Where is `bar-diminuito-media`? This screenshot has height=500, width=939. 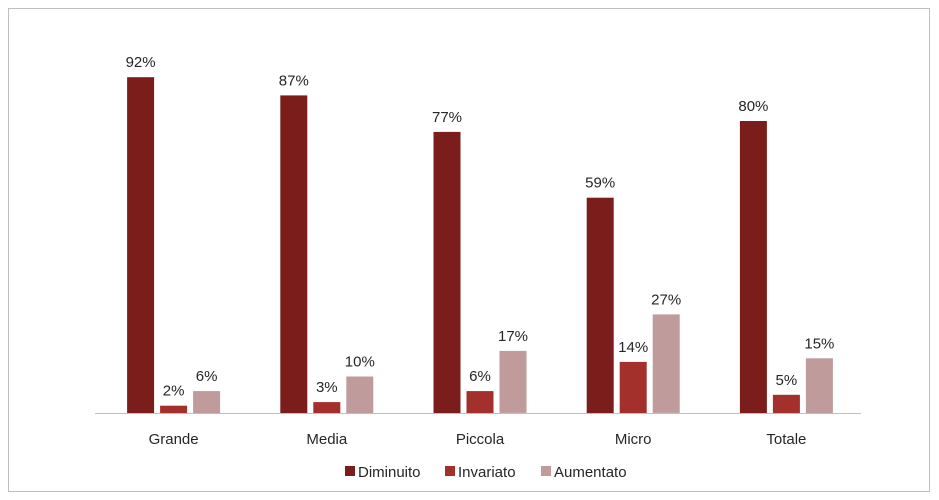
bar-diminuito-media is located at coordinates (294, 254).